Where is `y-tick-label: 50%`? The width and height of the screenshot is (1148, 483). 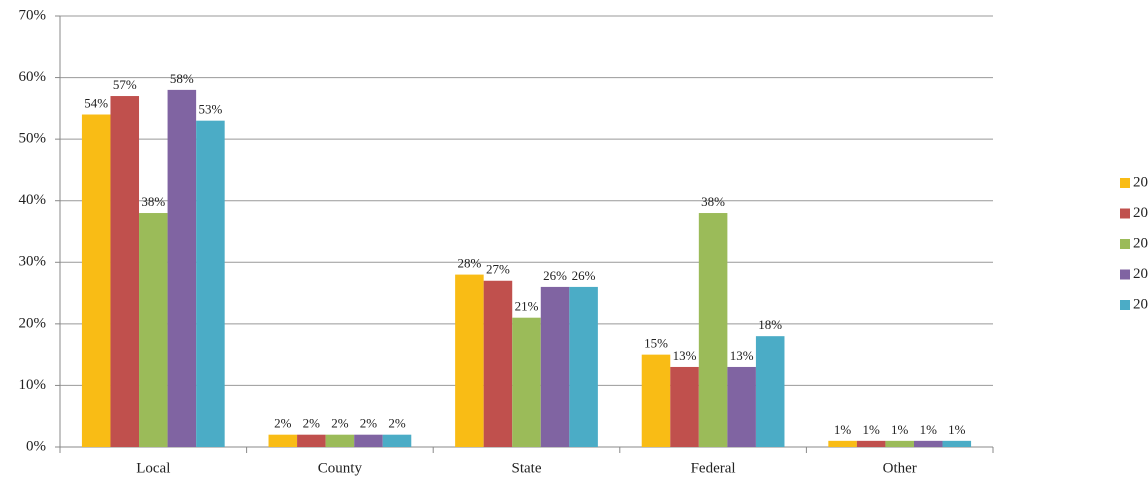
y-tick-label: 50% is located at coordinates (33, 139).